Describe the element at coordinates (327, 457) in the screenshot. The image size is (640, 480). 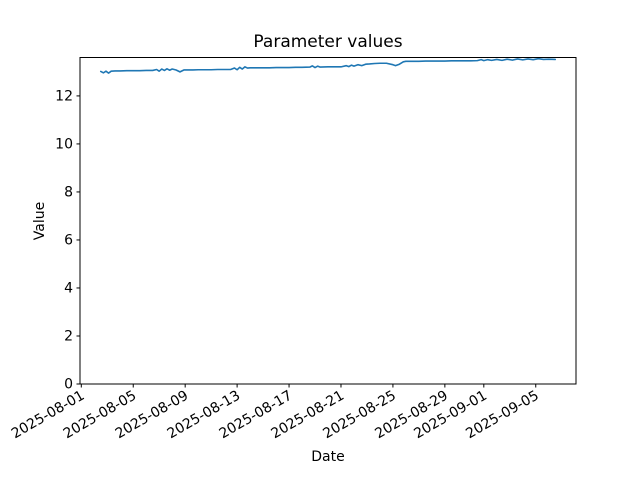
I see `x-axis-label: Date` at that location.